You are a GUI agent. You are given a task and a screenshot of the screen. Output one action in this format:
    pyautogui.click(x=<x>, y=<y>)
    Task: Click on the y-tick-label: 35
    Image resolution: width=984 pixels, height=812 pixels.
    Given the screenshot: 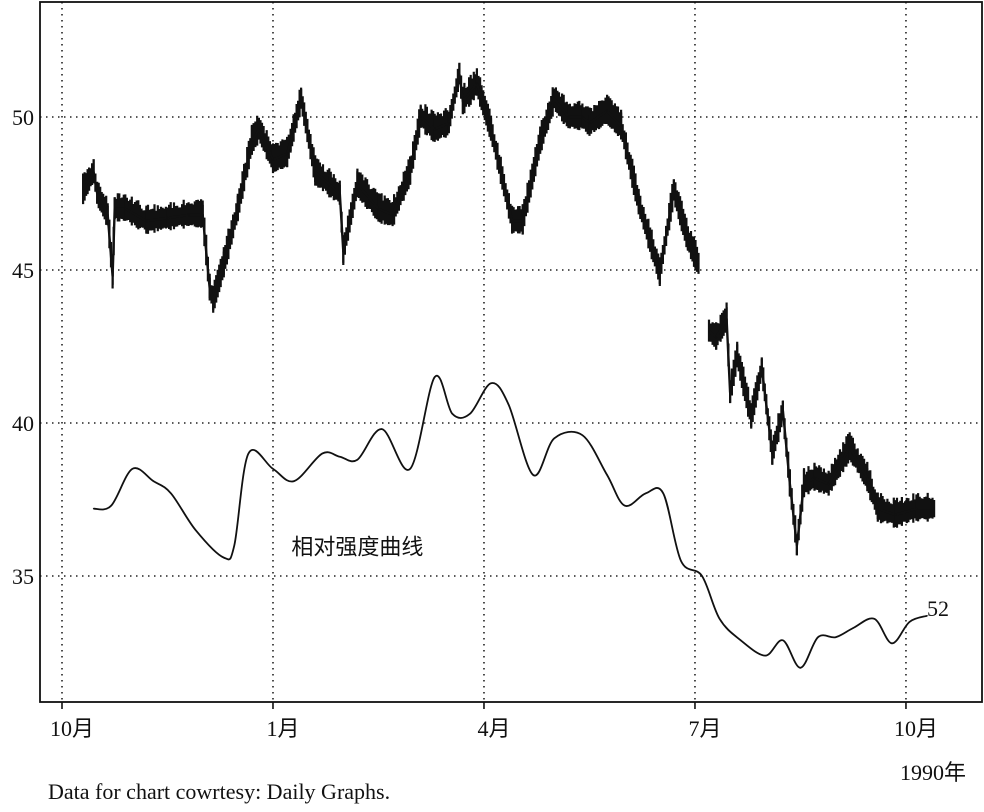 What is the action you would take?
    pyautogui.click(x=23, y=576)
    